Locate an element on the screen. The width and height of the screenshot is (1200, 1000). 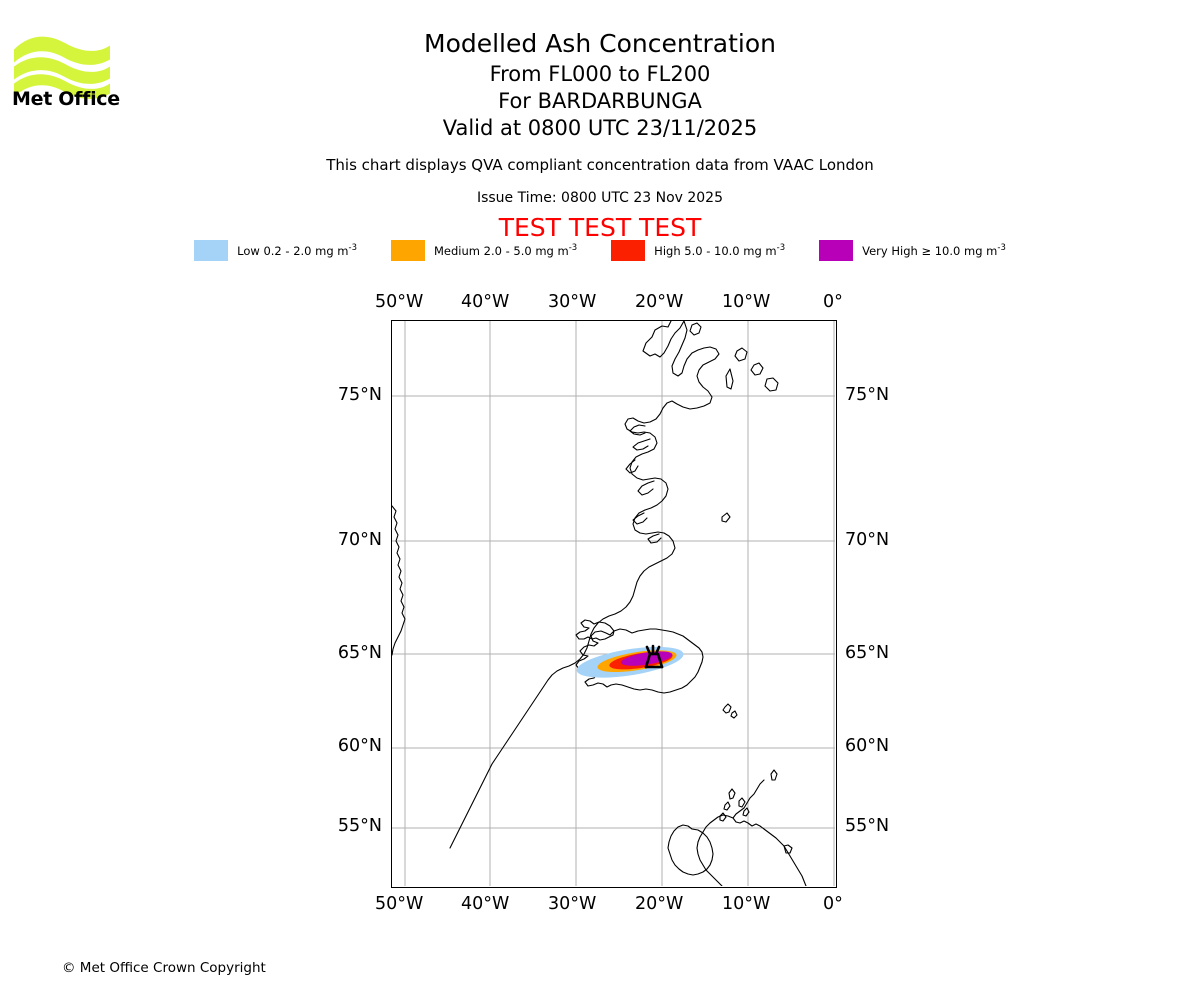
coastline-ireland is located at coordinates (690, 850).